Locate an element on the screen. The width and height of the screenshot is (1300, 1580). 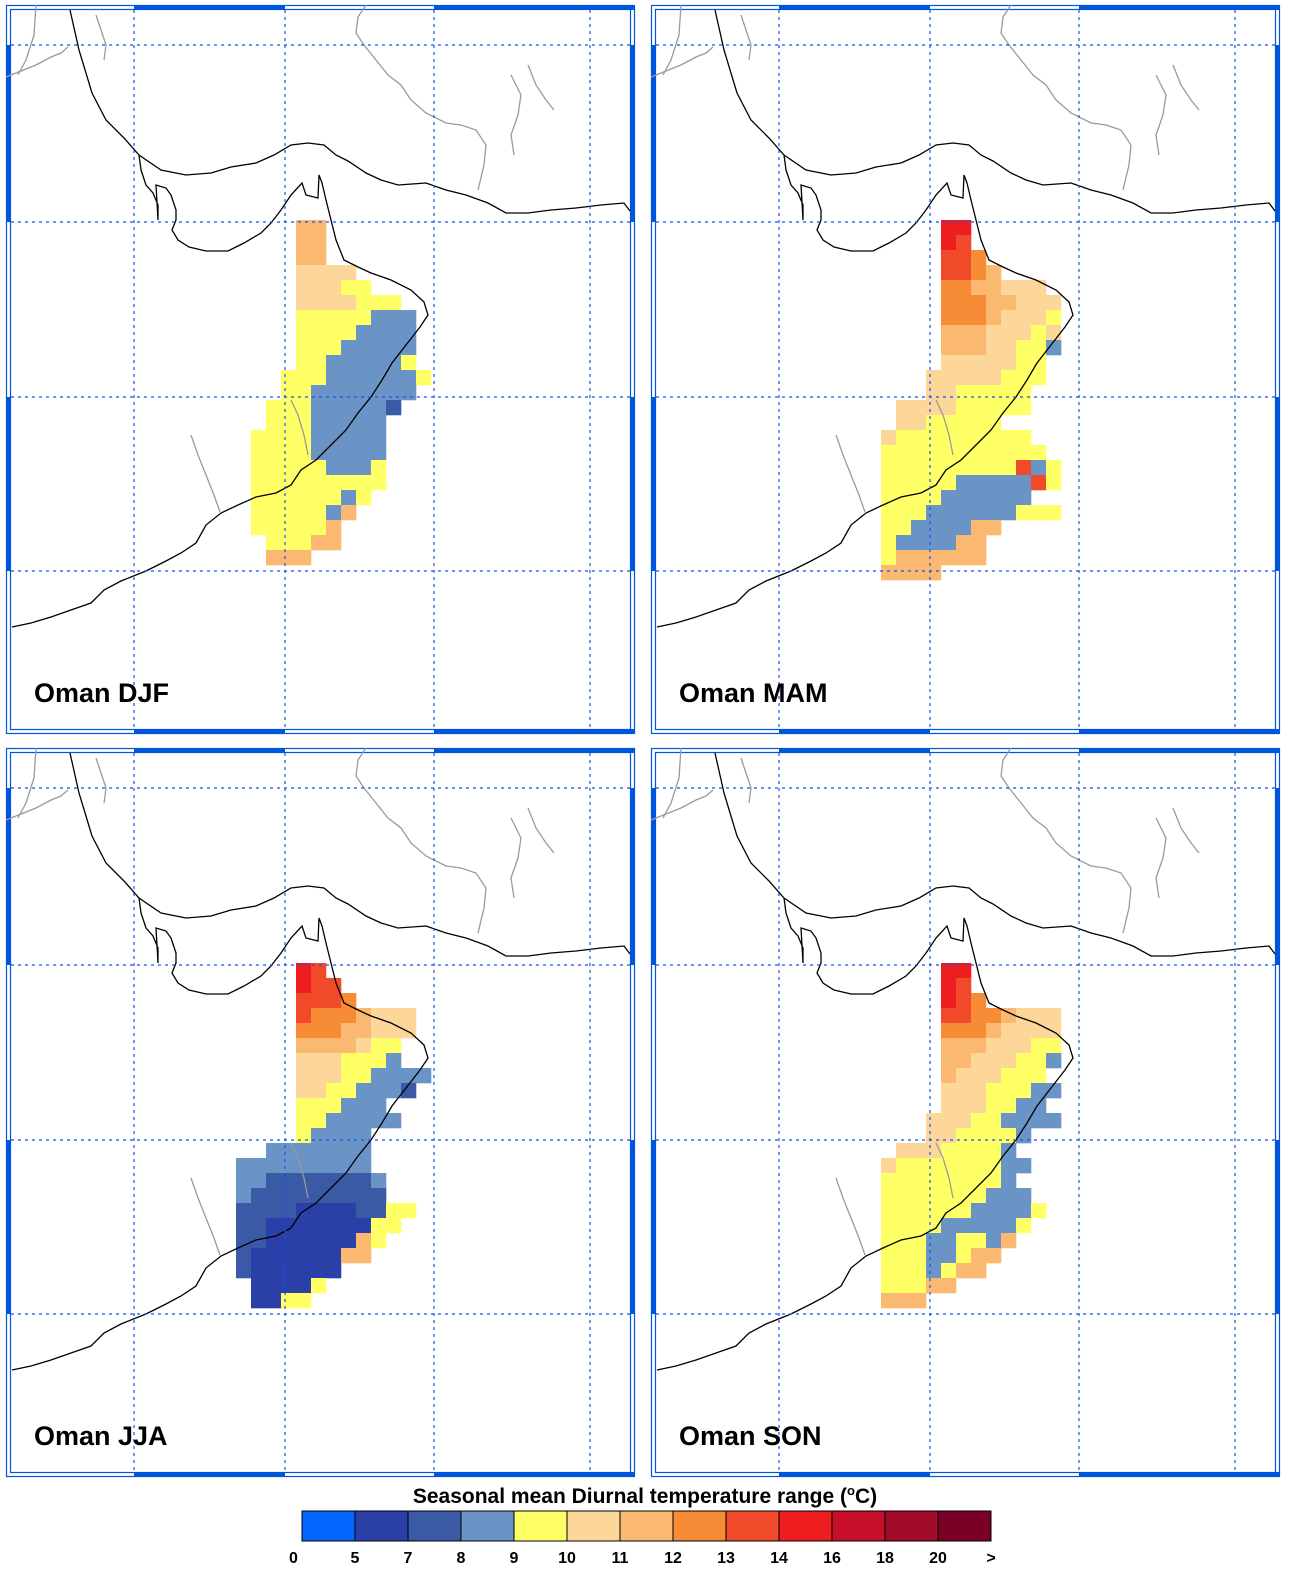
colorbar-swatch is located at coordinates (381, 1526).